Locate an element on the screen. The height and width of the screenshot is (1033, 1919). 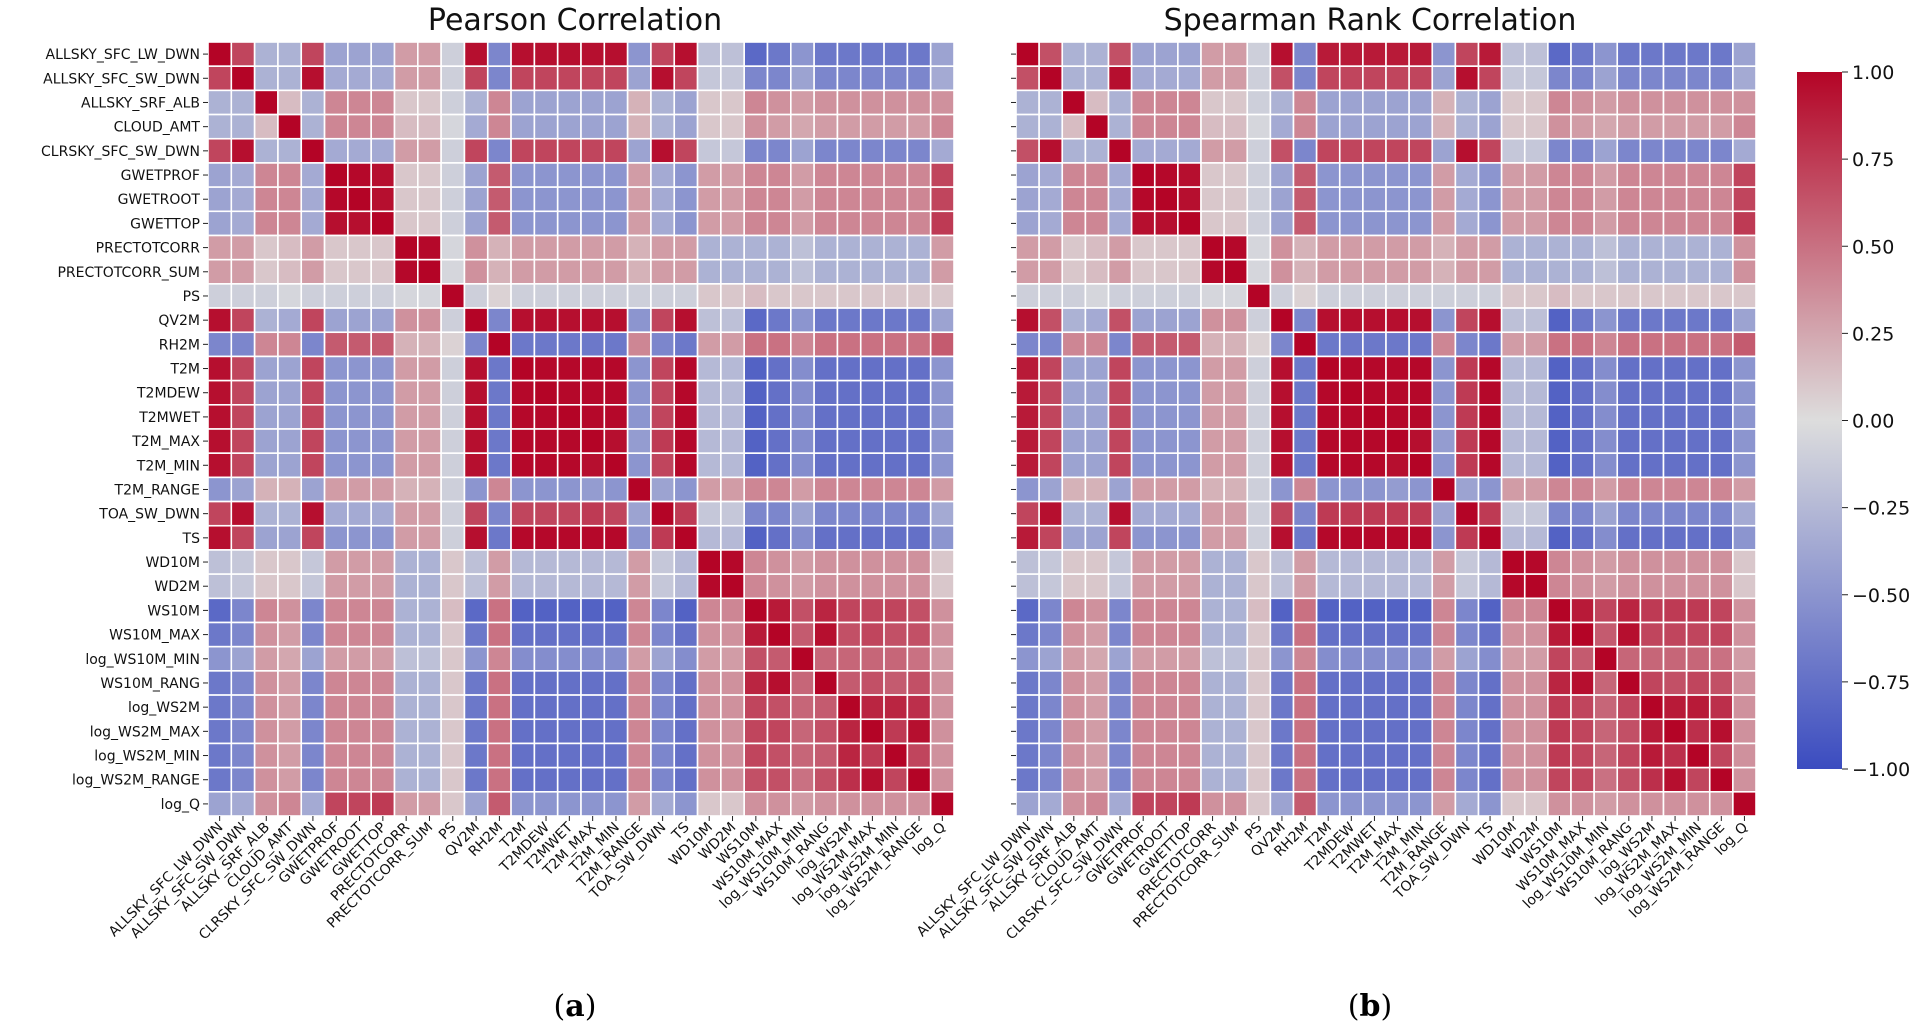
pearson-y-tick-label: GWETPROF is located at coordinates (160, 176).